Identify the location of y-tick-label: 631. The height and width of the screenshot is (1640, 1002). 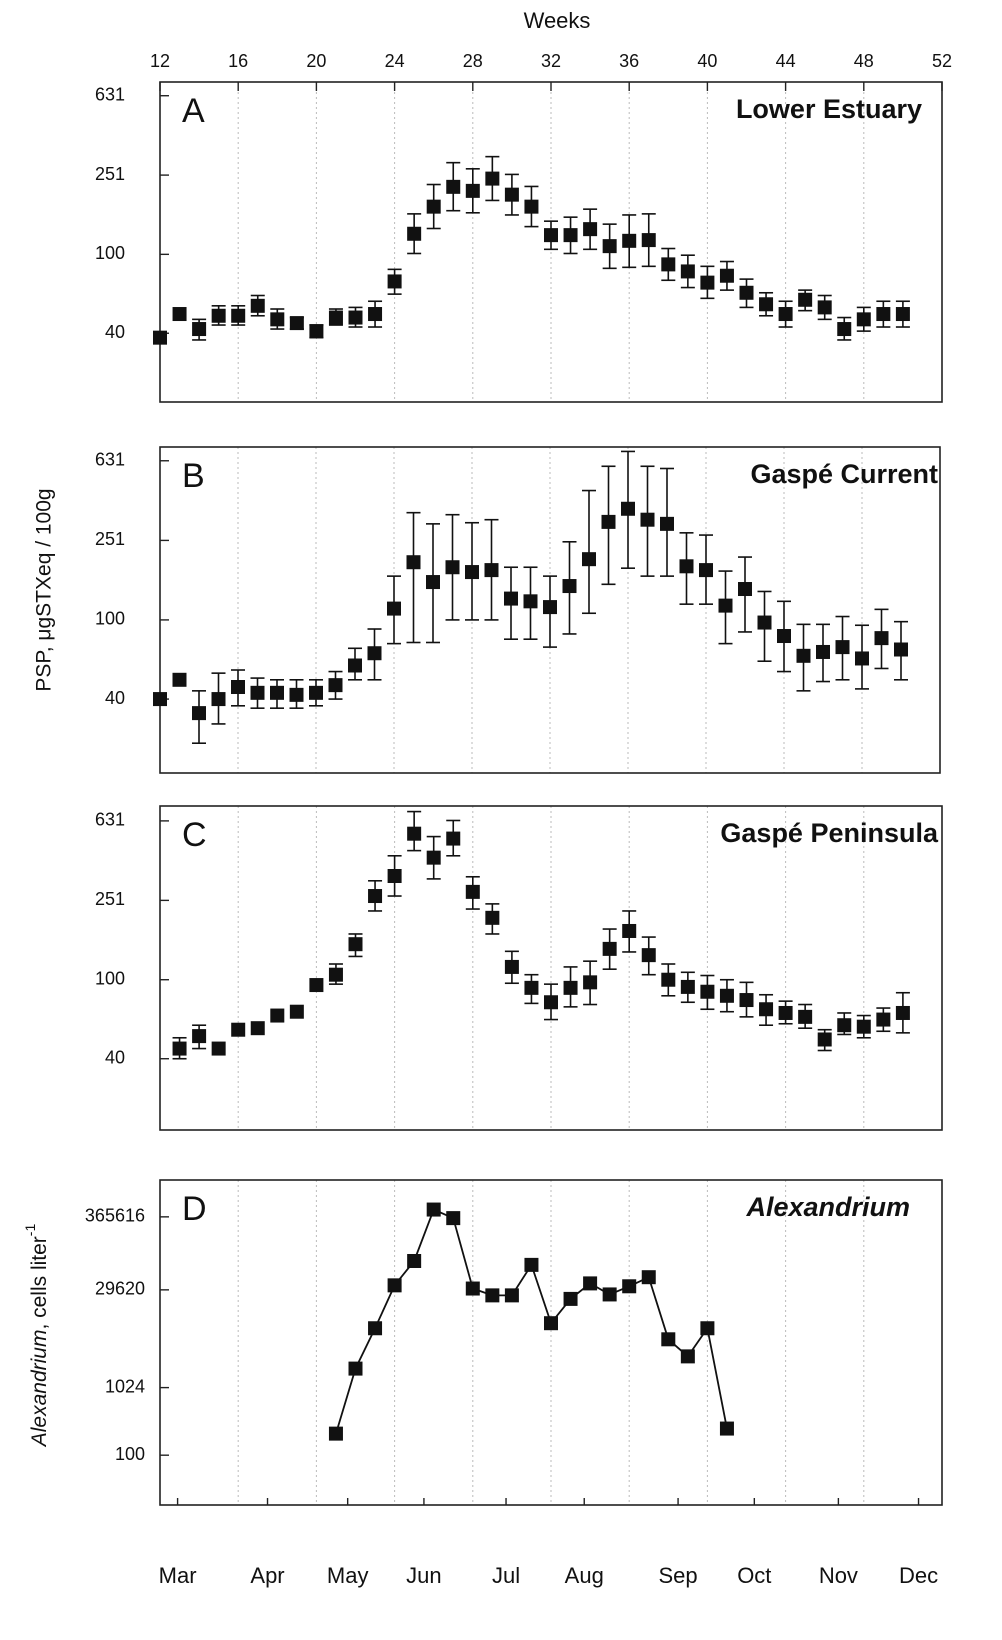
(110, 94).